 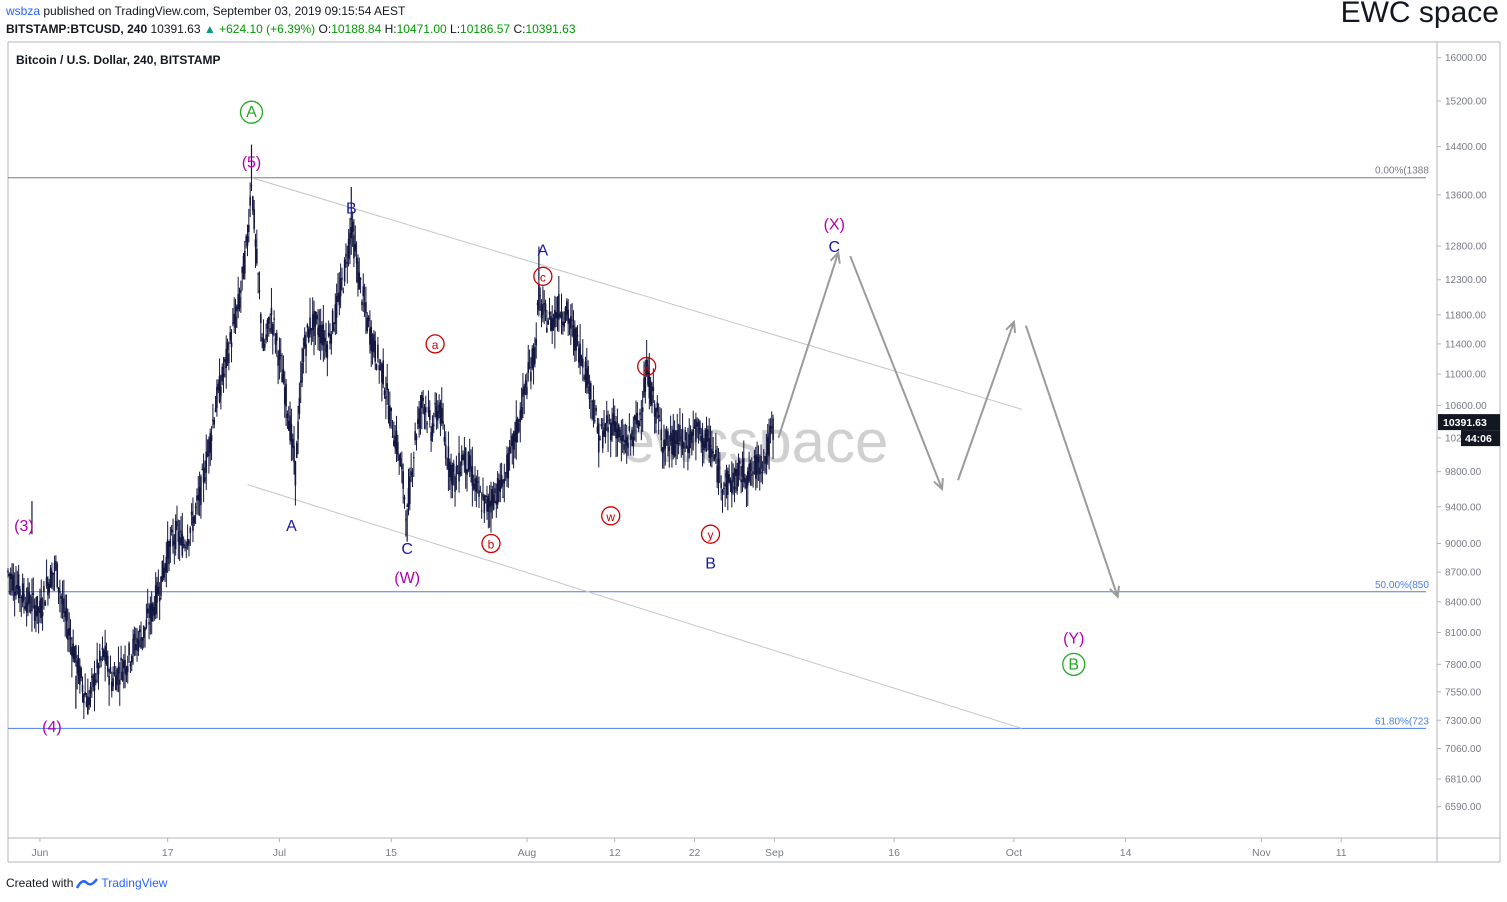 What do you see at coordinates (168, 853) in the screenshot?
I see `x-tick-label: 17` at bounding box center [168, 853].